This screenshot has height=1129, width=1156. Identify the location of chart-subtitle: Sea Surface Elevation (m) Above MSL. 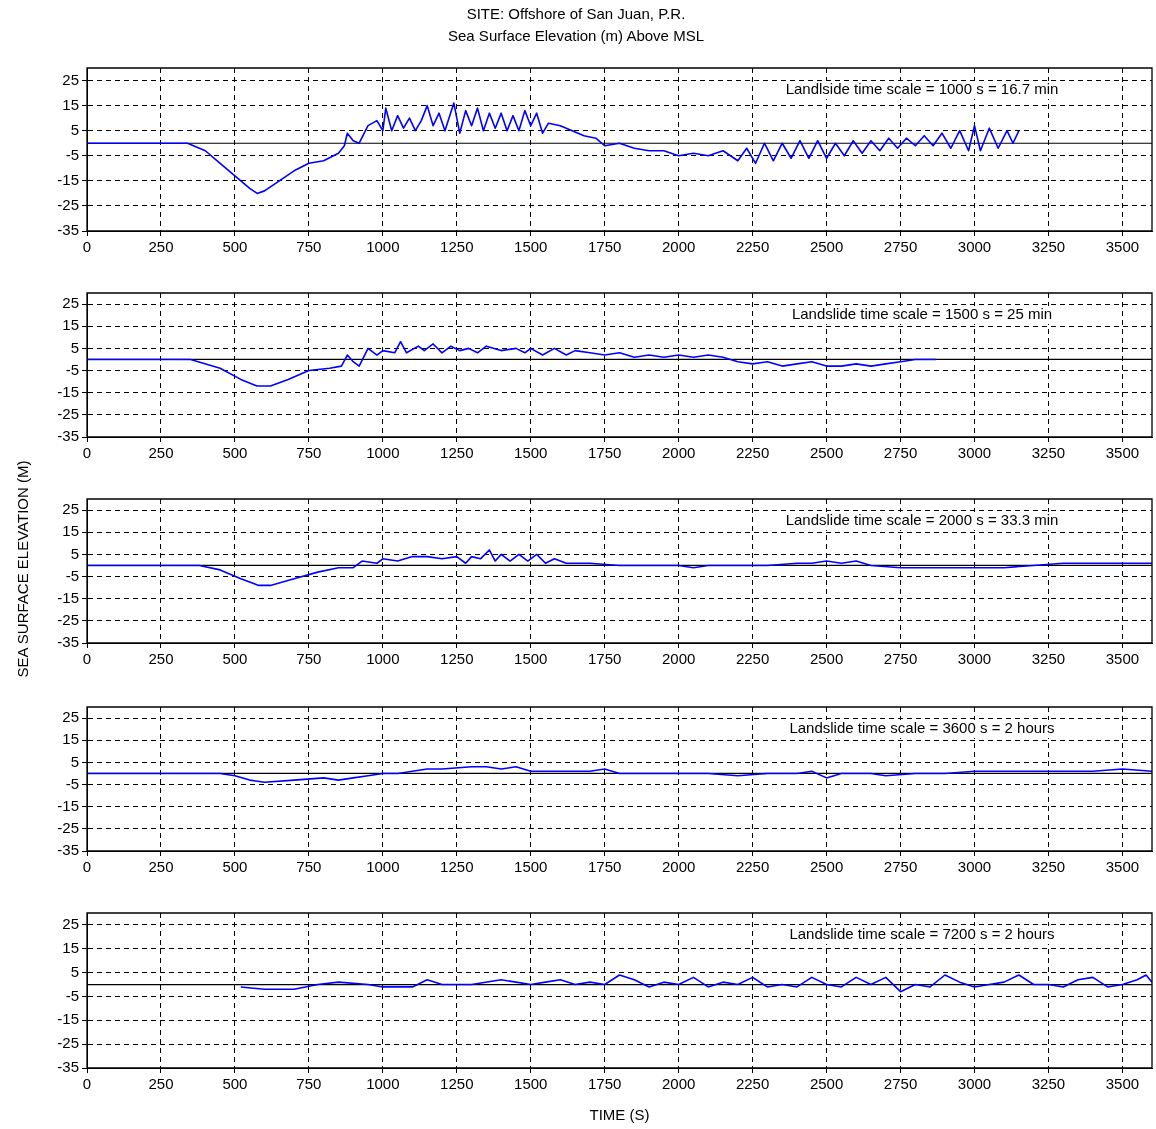
(576, 36).